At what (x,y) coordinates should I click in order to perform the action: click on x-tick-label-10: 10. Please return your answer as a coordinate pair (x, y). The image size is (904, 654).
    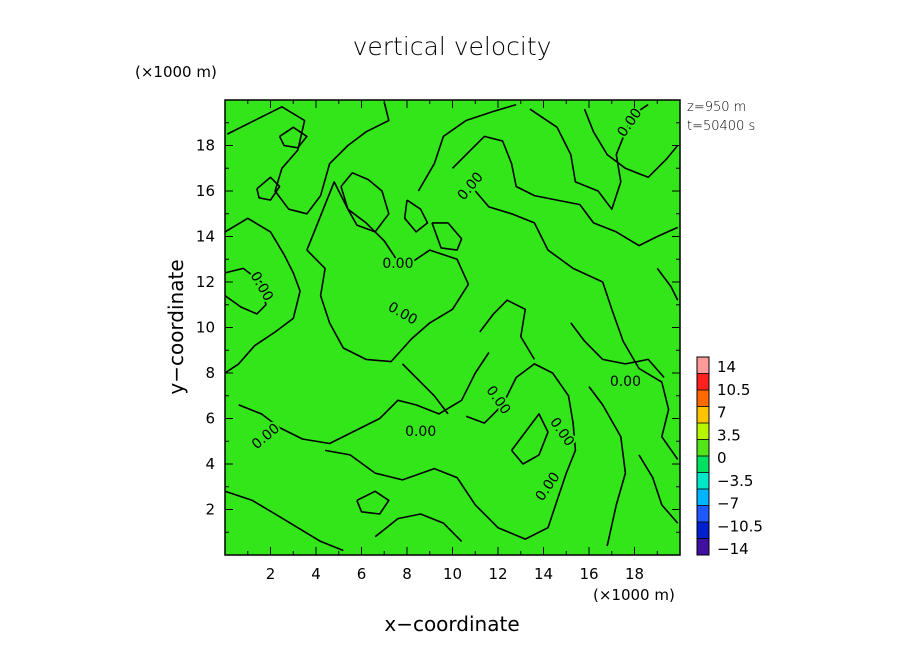
    Looking at the image, I should click on (452, 574).